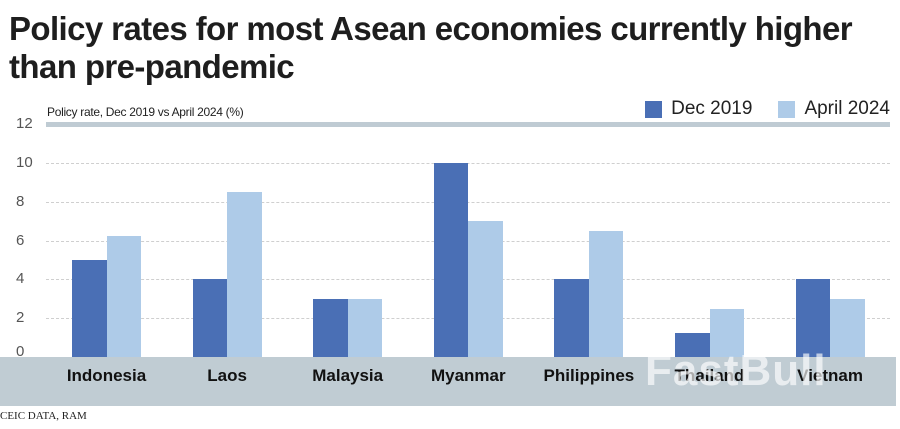 This screenshot has height=429, width=900. I want to click on legend-label: April 2024, so click(847, 108).